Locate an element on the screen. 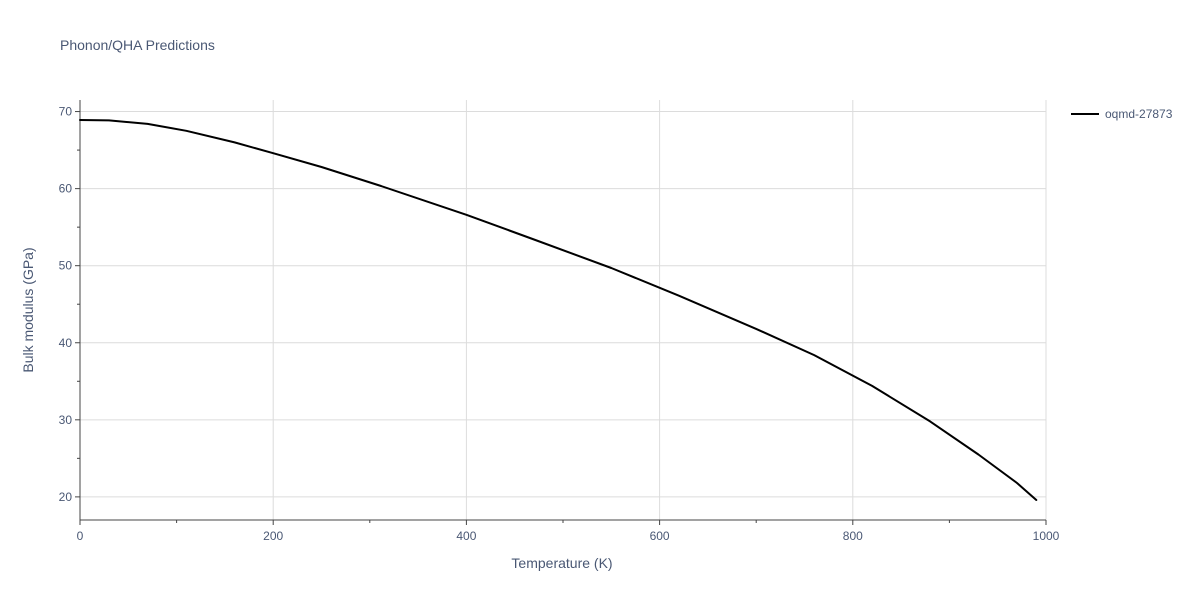  y-axis-title: Bulk modulus (GPa) is located at coordinates (28, 309).